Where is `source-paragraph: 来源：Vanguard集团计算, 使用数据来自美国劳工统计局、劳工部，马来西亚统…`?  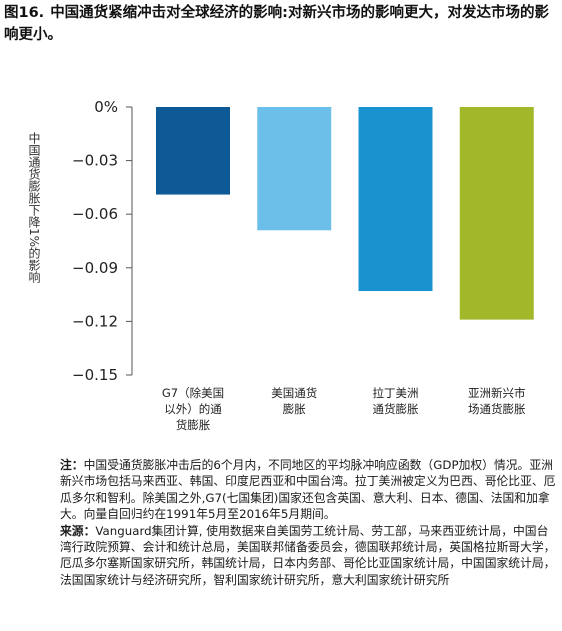
source-paragraph: 来源：Vanguard集团计算, 使用数据来自美国劳工统计局、劳工部，马来西亚统… is located at coordinates (308, 556).